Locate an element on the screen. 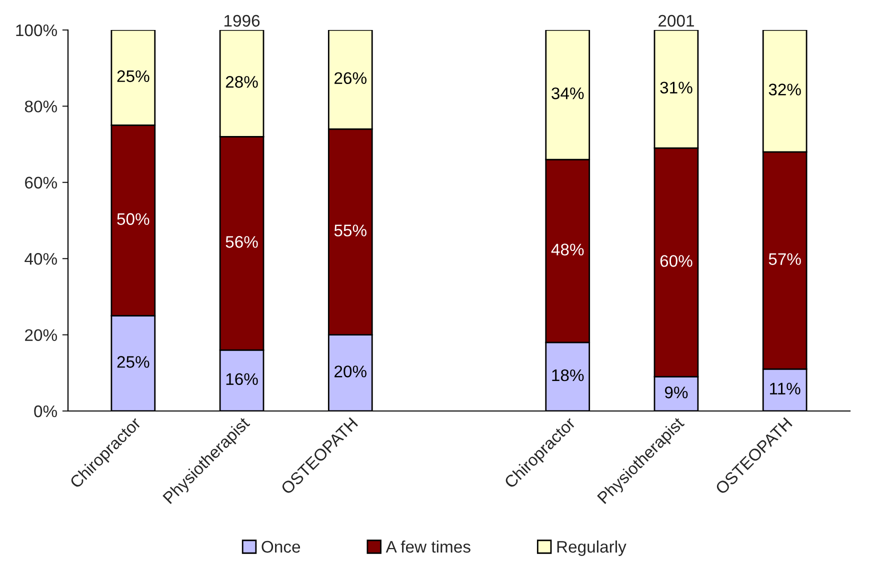 This screenshot has width=869, height=571. text: 48% is located at coordinates (567, 250).